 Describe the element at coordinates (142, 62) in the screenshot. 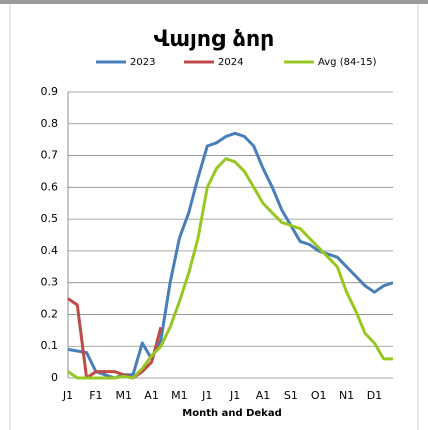

I see `legend-label: 2023` at that location.